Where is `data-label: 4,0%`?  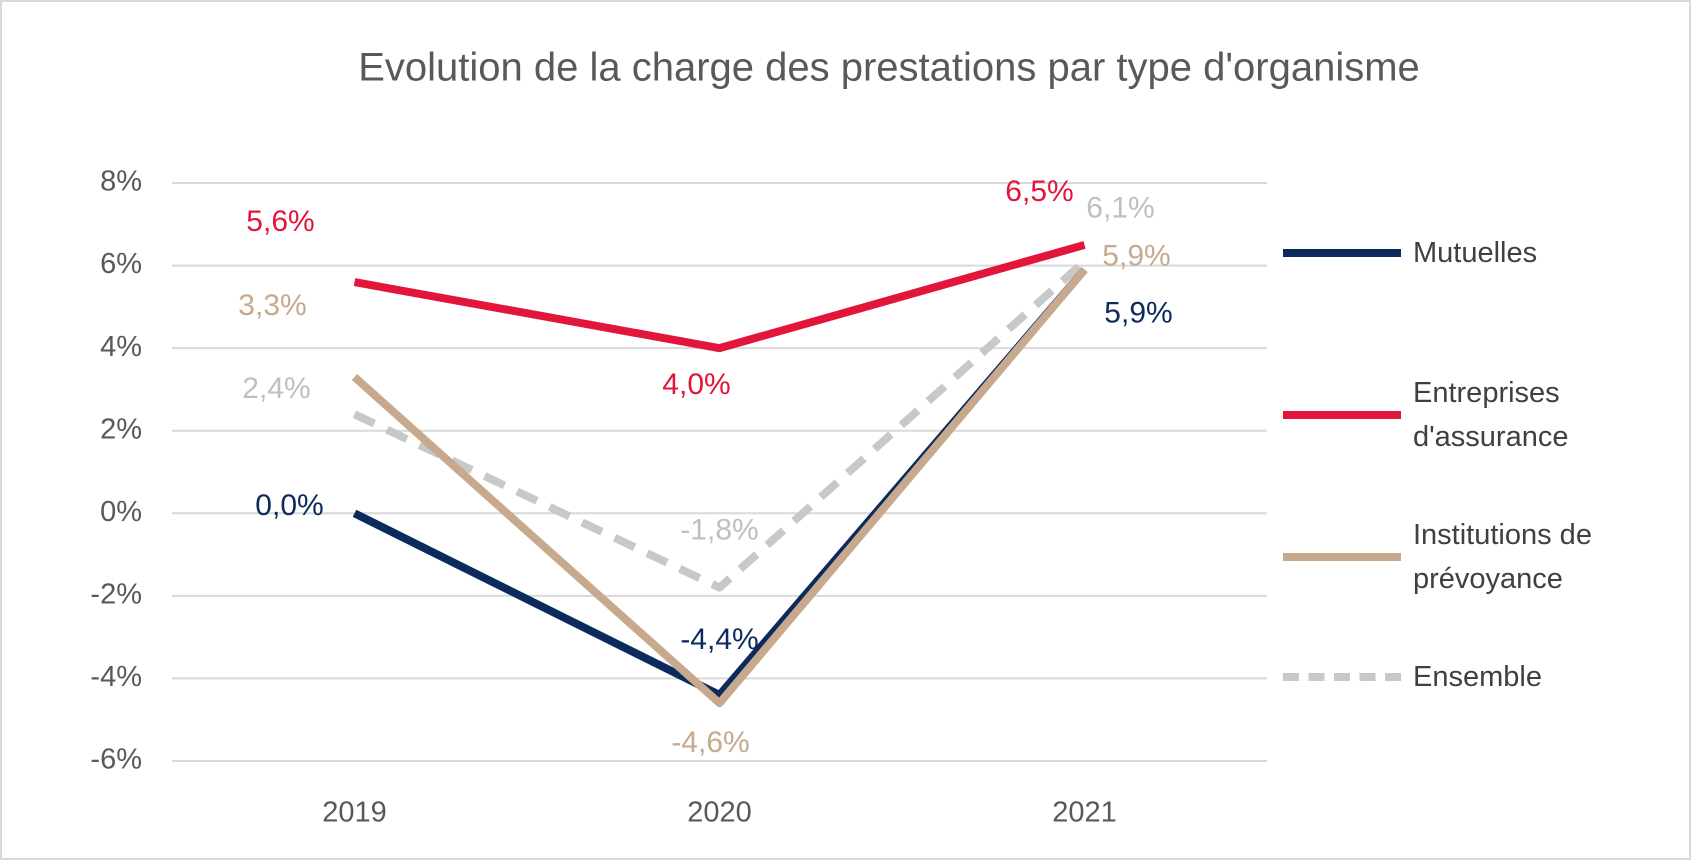
data-label: 4,0% is located at coordinates (696, 384).